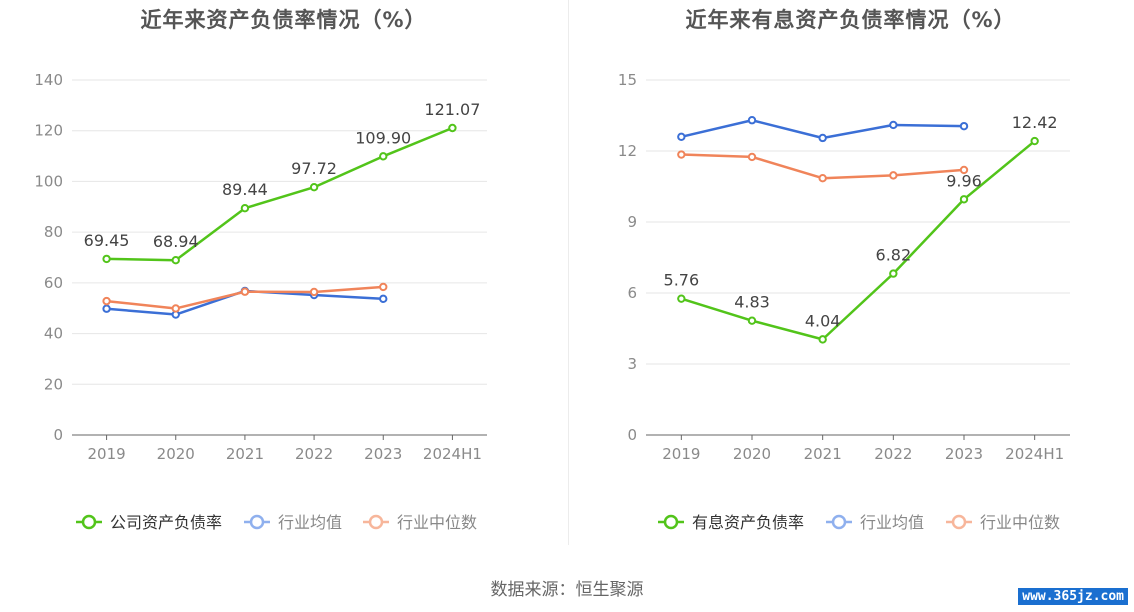 Image resolution: width=1134 pixels, height=612 pixels. I want to click on y-tick-label: 3, so click(632, 364).